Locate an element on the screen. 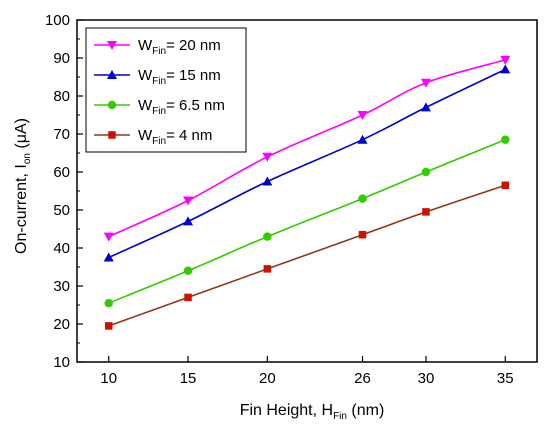  y-tick-label: 10 is located at coordinates (61, 362).